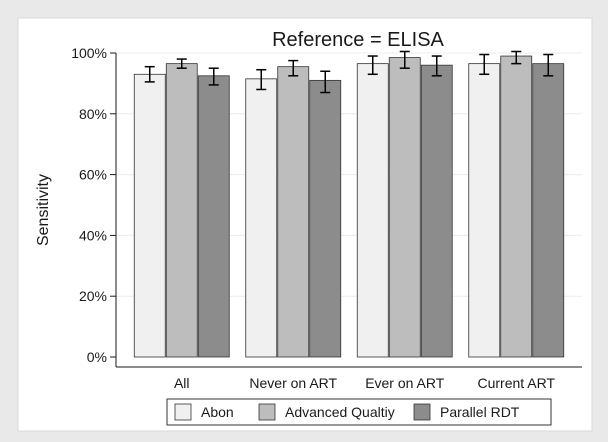  Describe the element at coordinates (93, 114) in the screenshot. I see `y-tick-label: 80%` at that location.